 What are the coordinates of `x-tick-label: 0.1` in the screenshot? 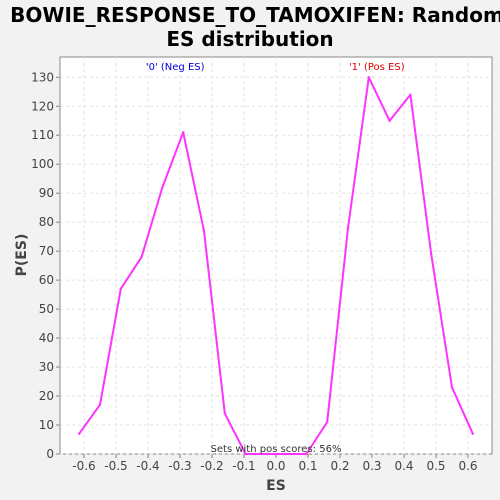 It's located at (307, 466).